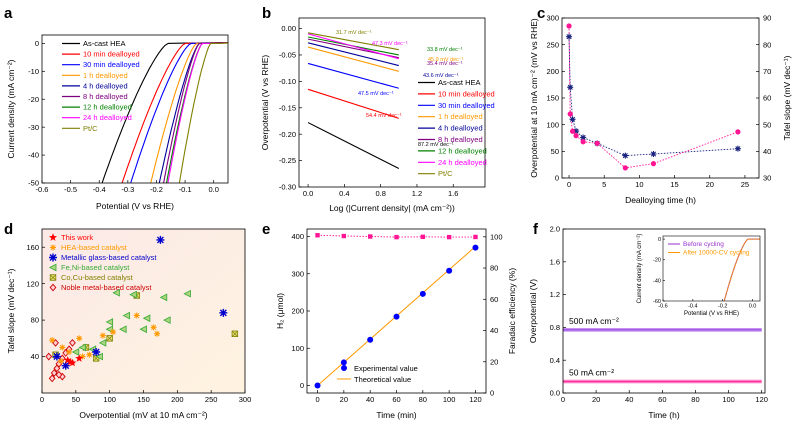 The image size is (800, 444). Describe the element at coordinates (245, 399) in the screenshot. I see `x-tick-label: 300` at that location.